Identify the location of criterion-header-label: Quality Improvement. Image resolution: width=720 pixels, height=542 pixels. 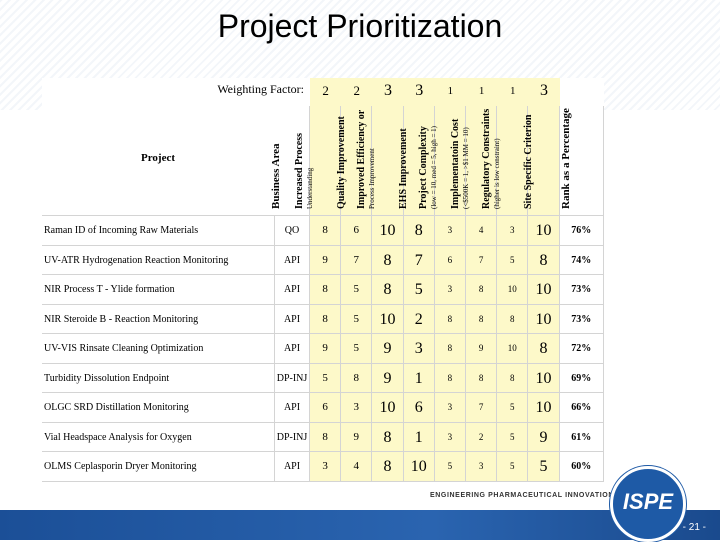
(341, 162).